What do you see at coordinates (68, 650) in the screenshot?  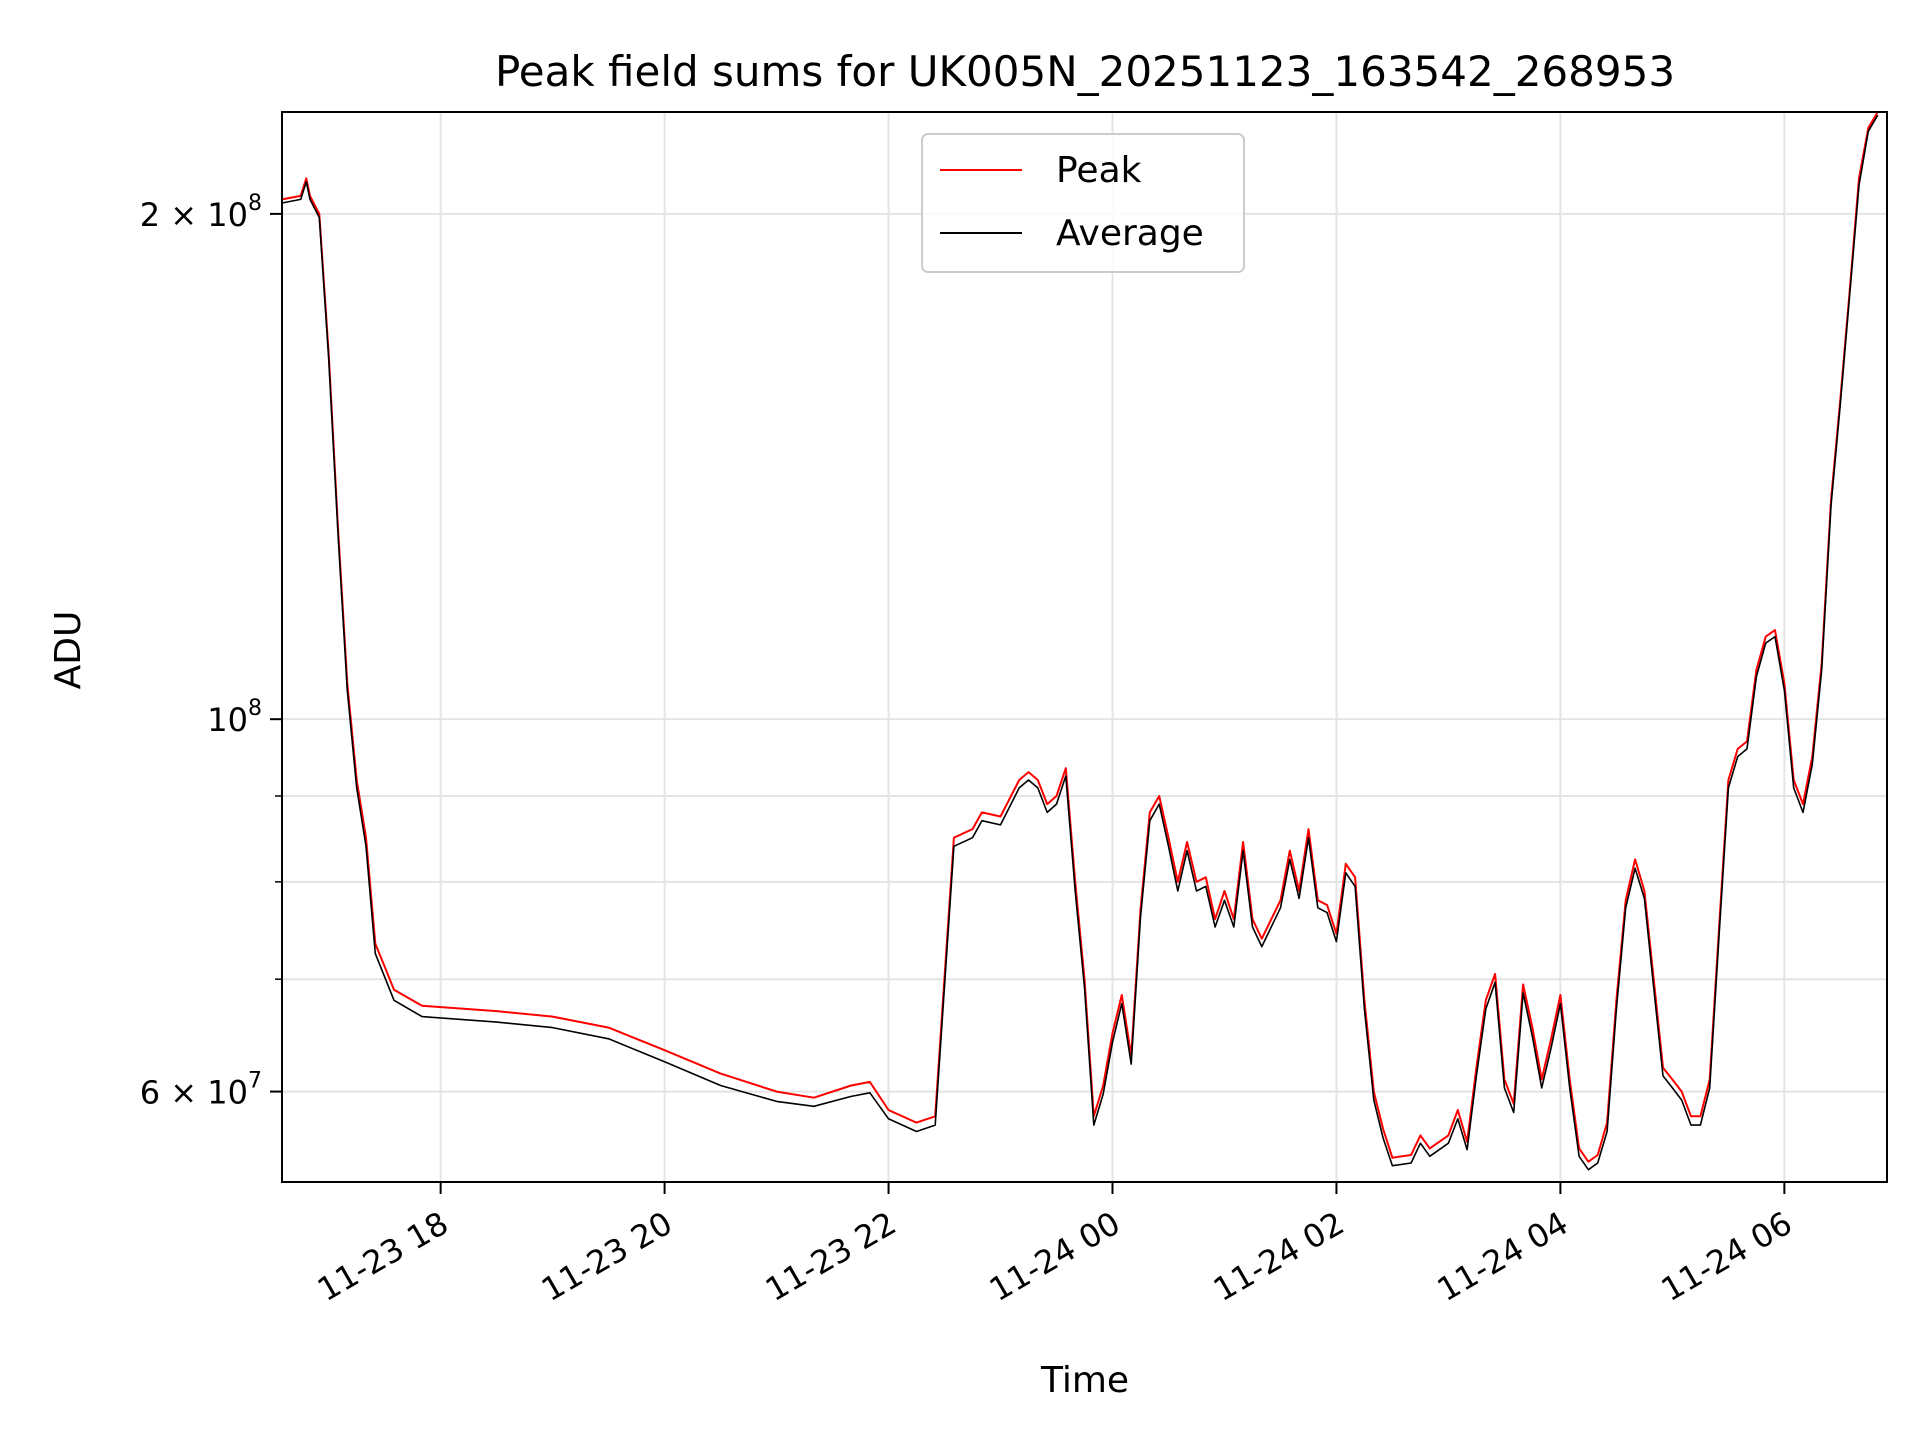 I see `y-axis-label: ADU` at bounding box center [68, 650].